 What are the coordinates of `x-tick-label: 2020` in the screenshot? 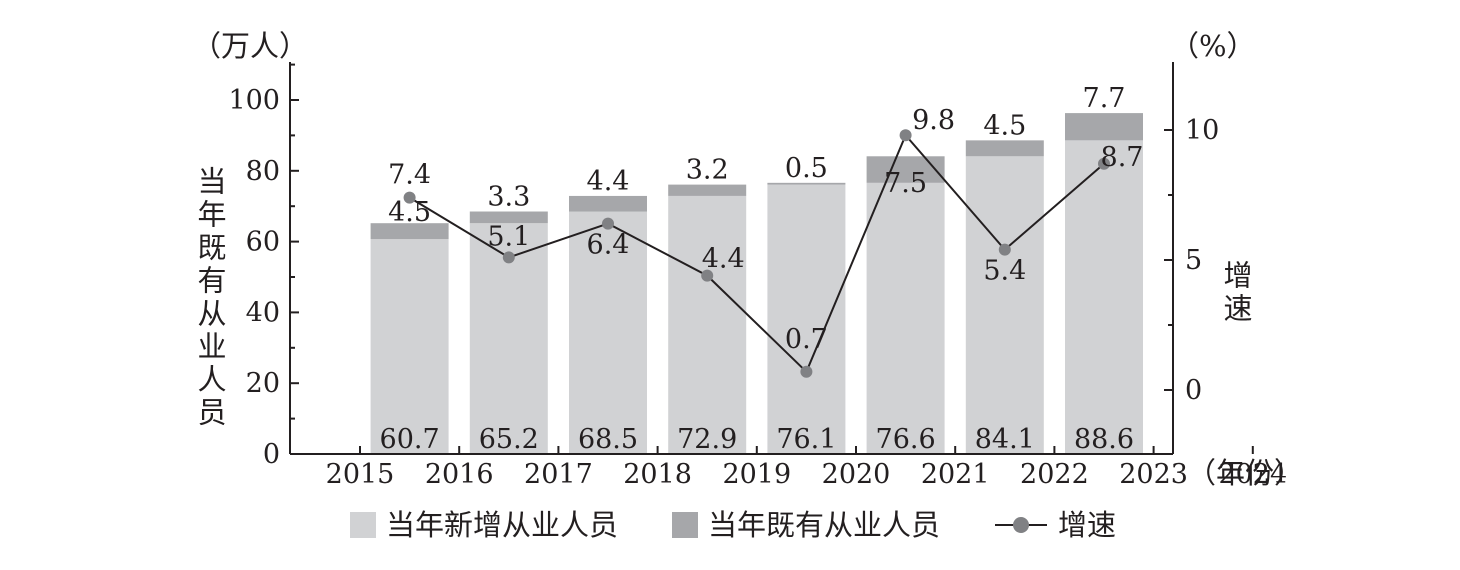 It's located at (856, 474).